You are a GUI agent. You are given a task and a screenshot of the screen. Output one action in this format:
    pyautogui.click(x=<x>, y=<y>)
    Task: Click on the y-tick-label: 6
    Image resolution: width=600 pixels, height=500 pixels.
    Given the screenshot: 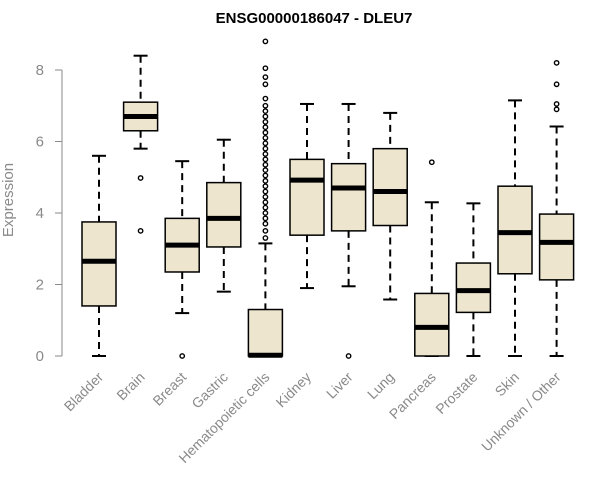 What is the action you would take?
    pyautogui.click(x=40, y=142)
    